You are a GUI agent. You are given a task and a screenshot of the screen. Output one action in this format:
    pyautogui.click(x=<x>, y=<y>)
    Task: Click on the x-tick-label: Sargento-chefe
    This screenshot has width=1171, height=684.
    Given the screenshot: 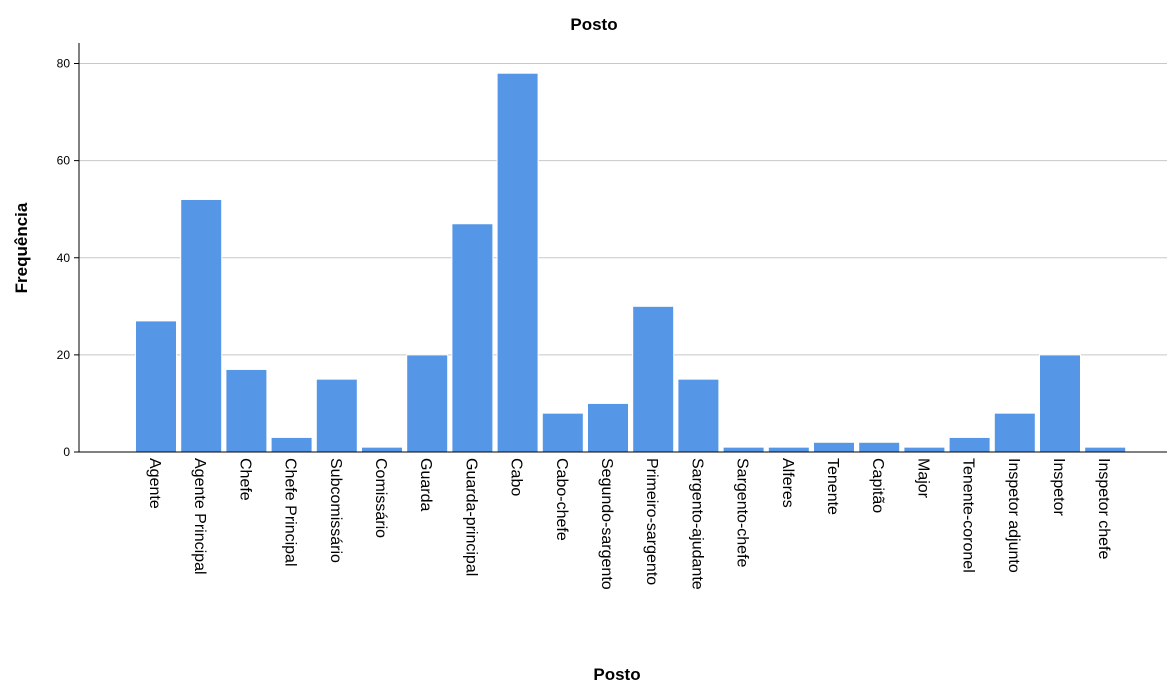 What is the action you would take?
    pyautogui.click(x=742, y=513)
    